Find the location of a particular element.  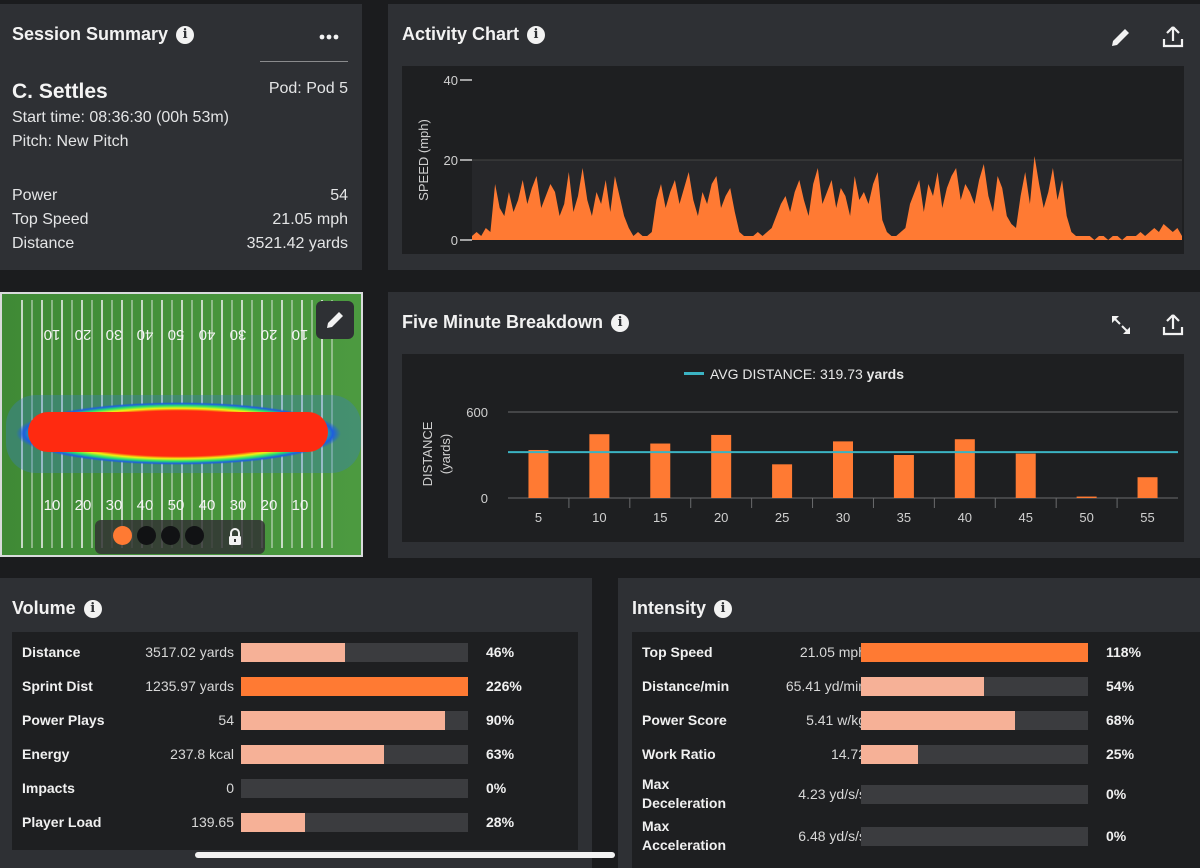

lock-icon is located at coordinates (235, 537).